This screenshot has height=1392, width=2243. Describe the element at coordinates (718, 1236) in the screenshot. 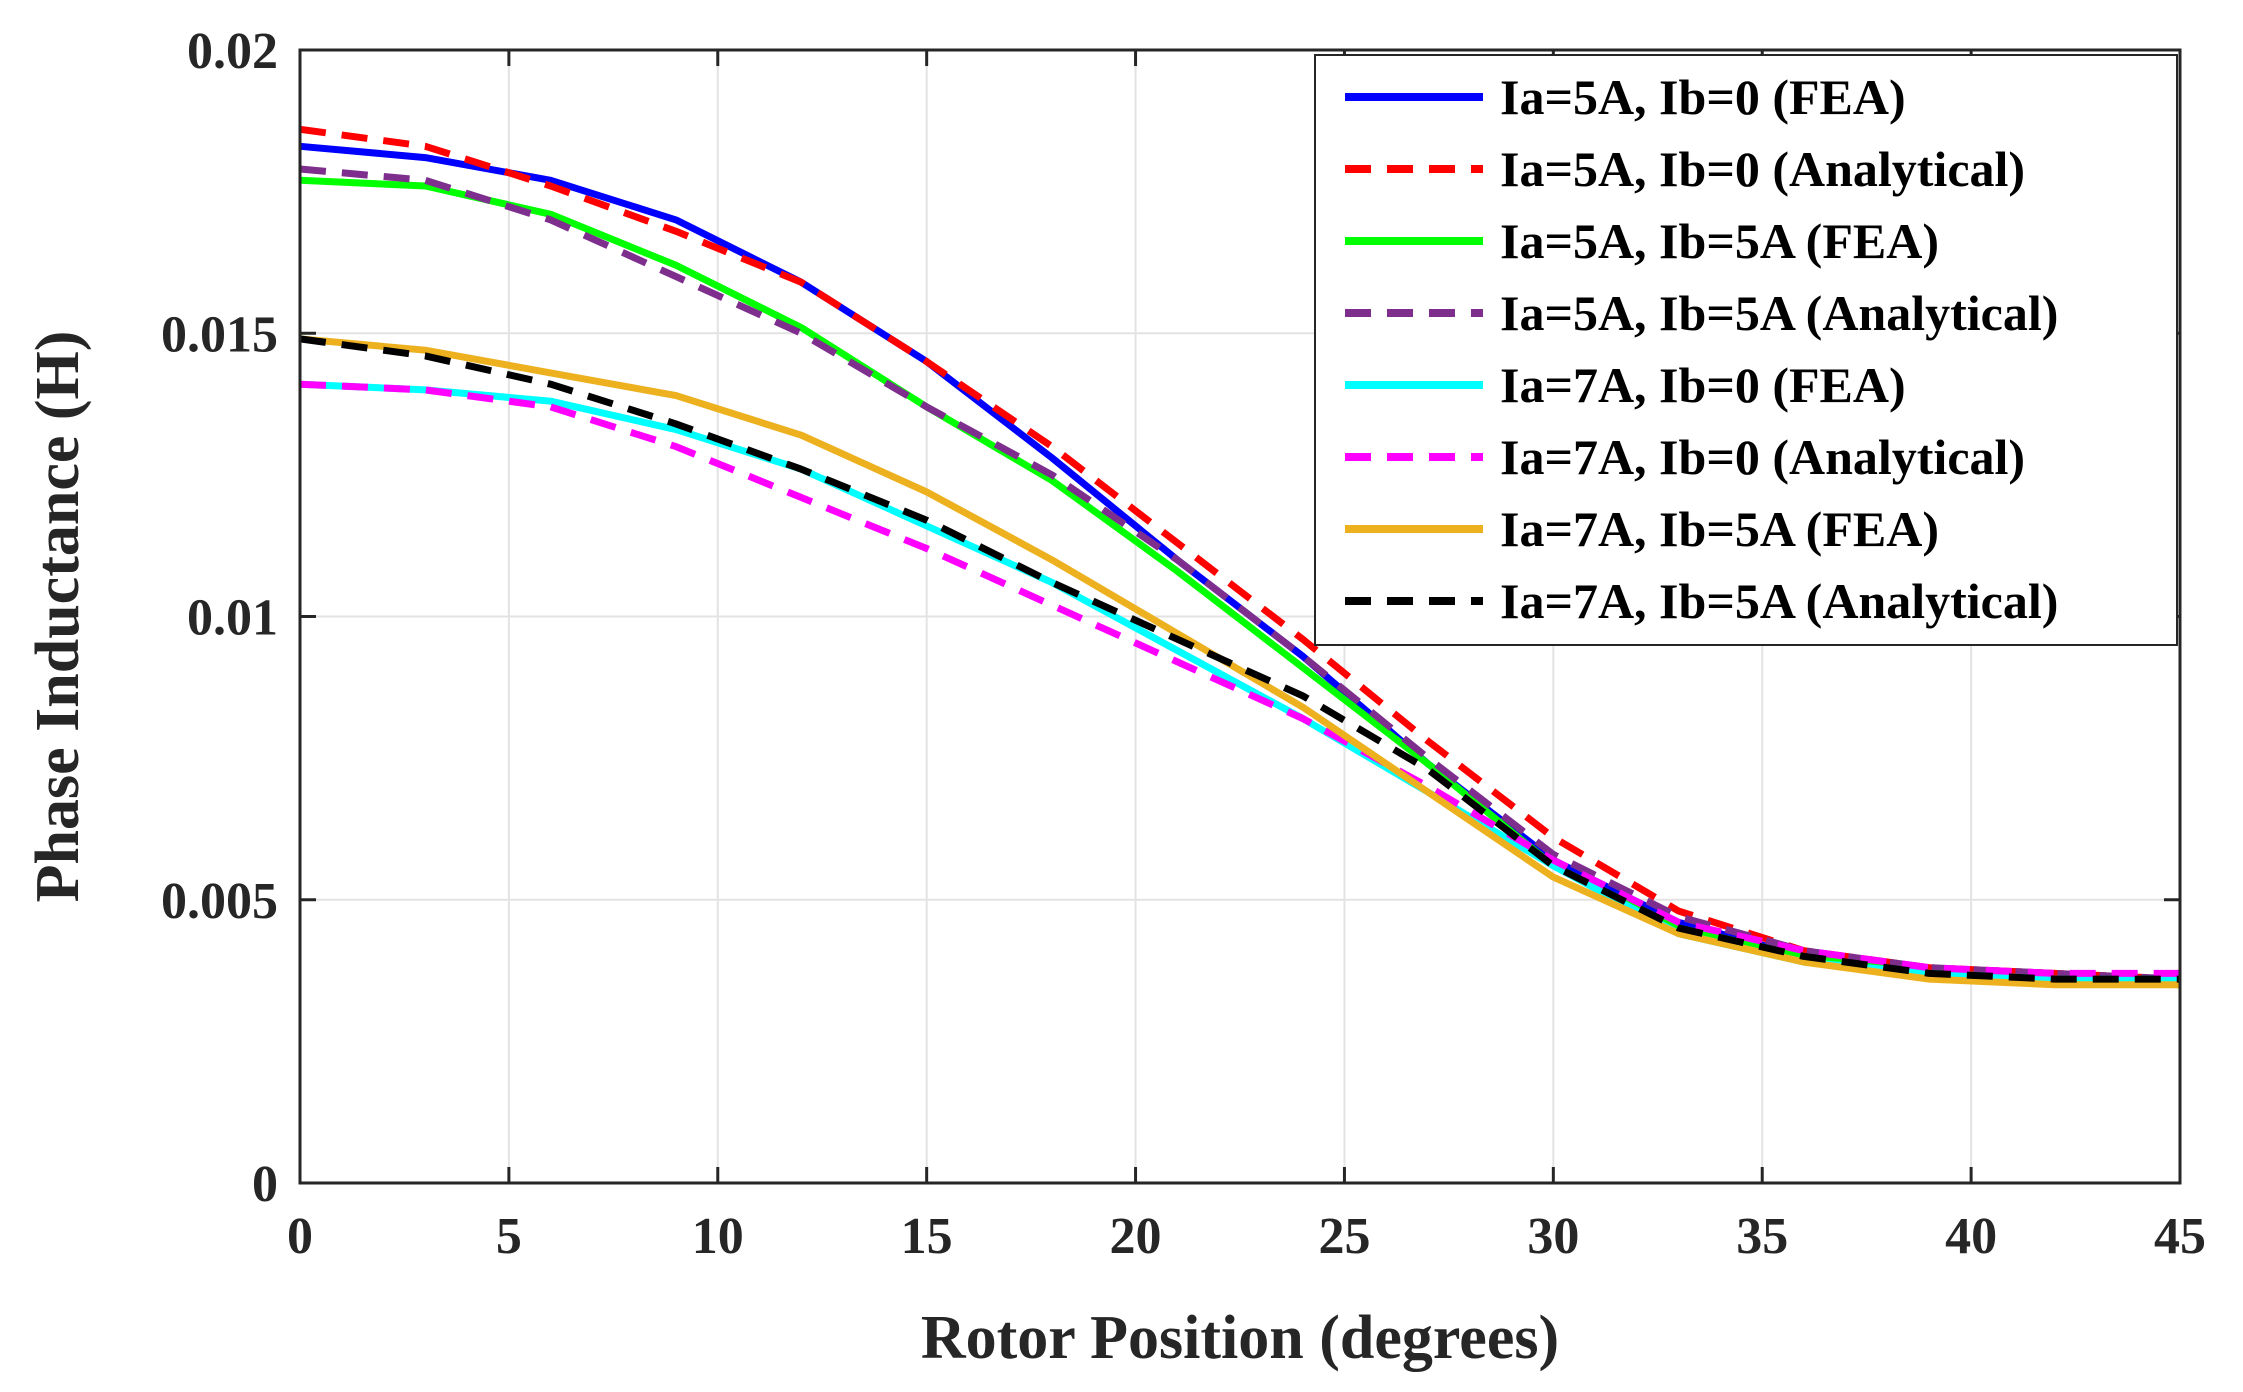

I see `x-tick-label: 10` at that location.